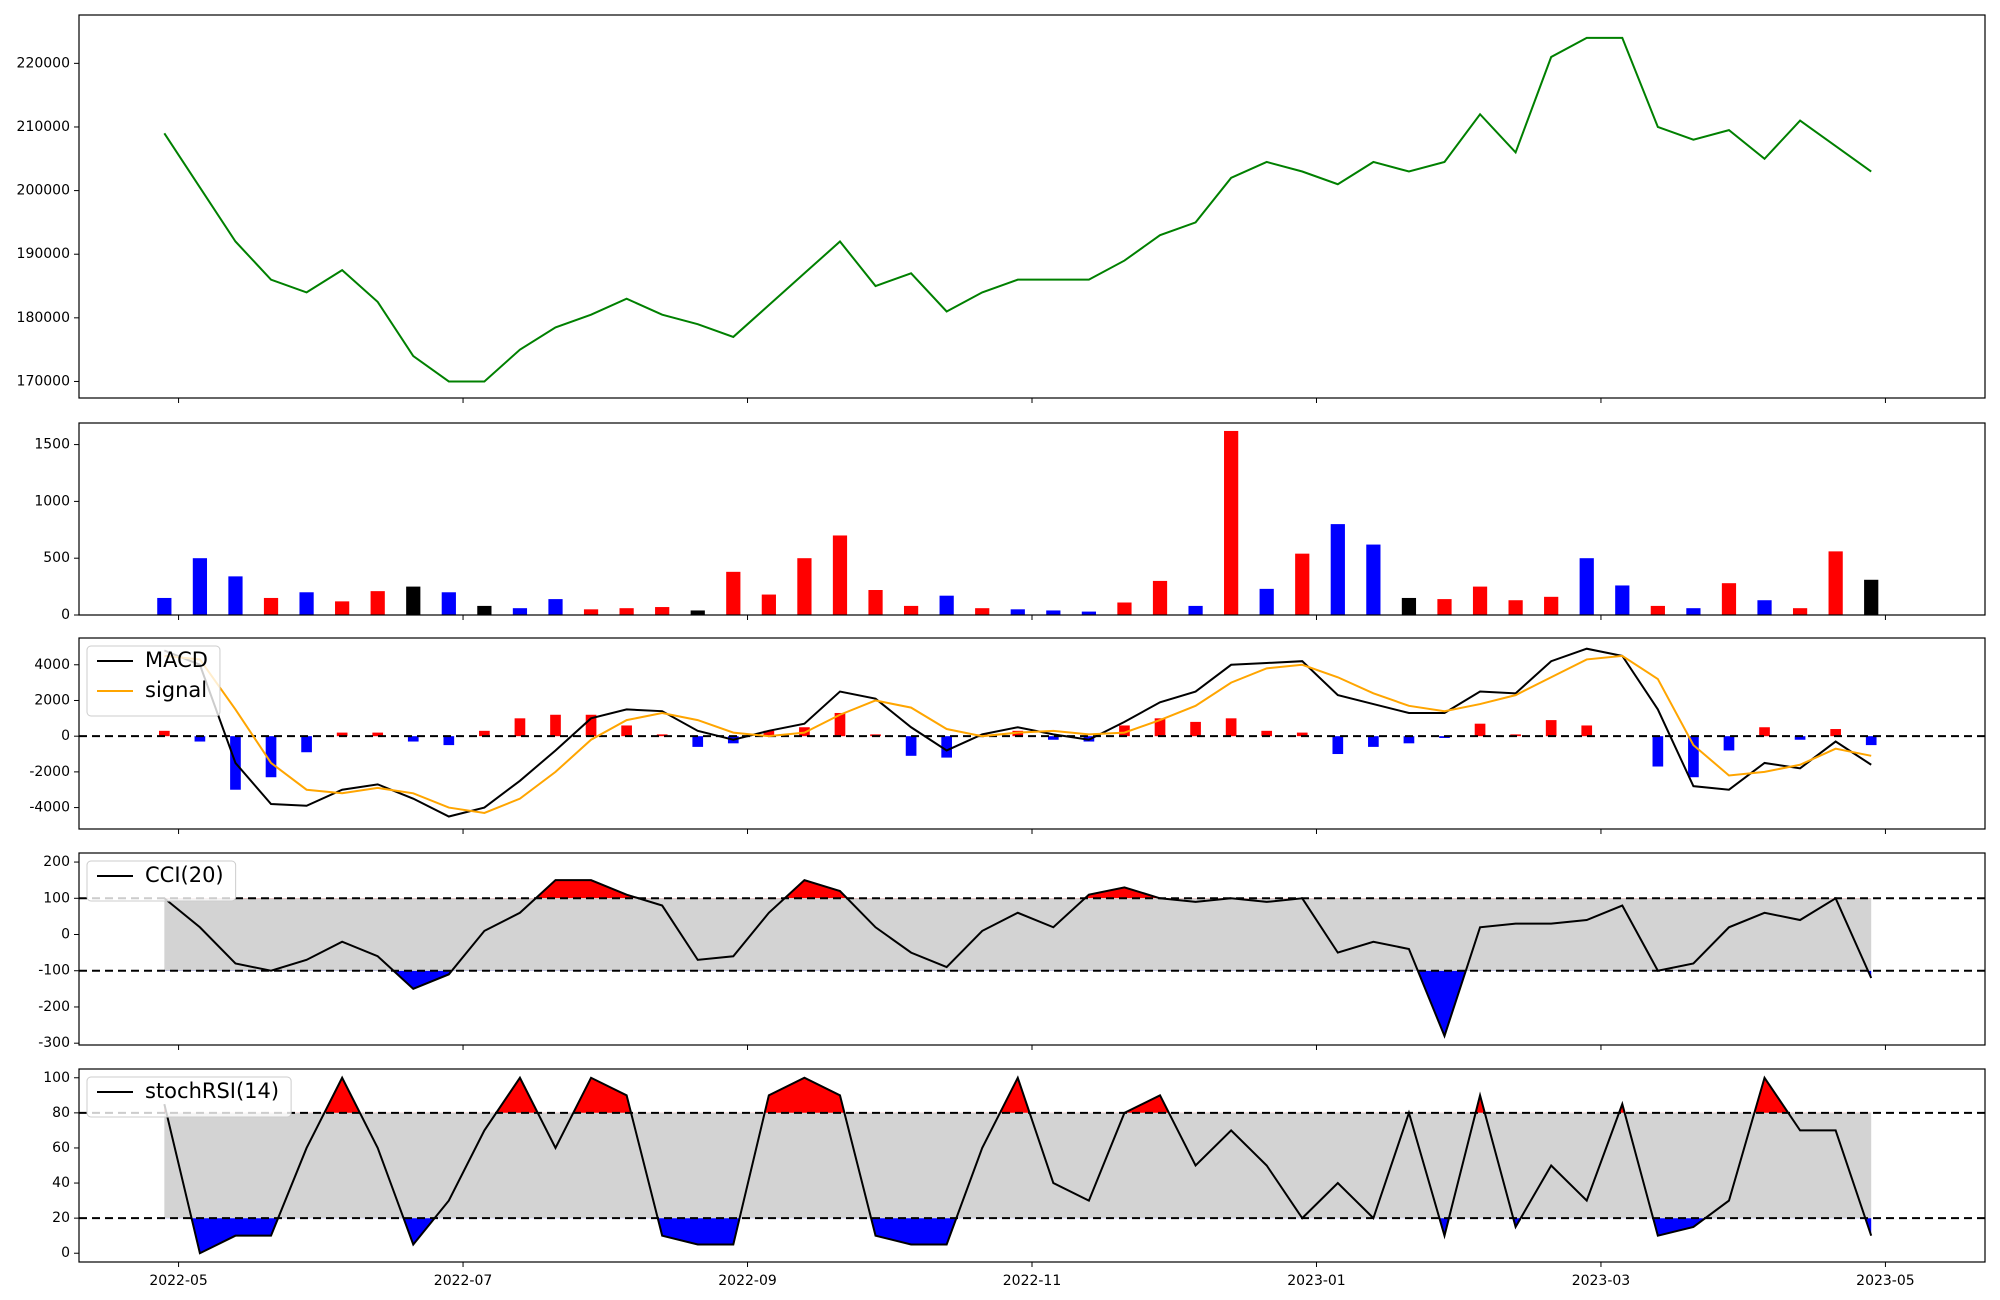  I want to click on panel-frame, so click(1032, 733).